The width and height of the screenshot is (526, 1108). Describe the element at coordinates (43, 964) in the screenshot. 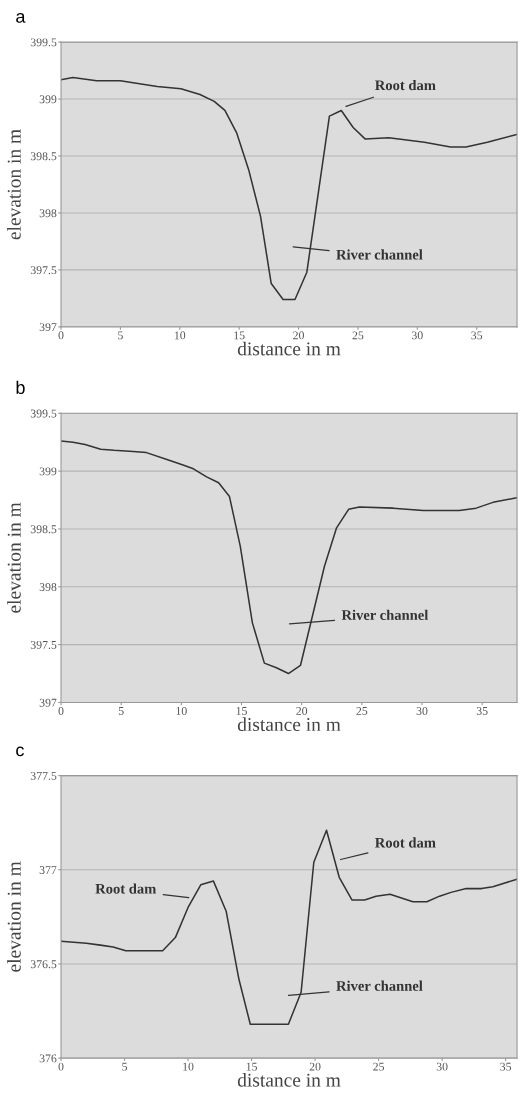

I see `y-tick-label: 376.5` at that location.